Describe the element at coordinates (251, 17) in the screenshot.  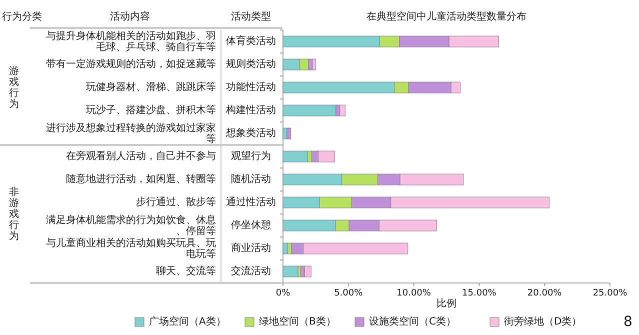
I see `ylabel: 活动类型` at that location.